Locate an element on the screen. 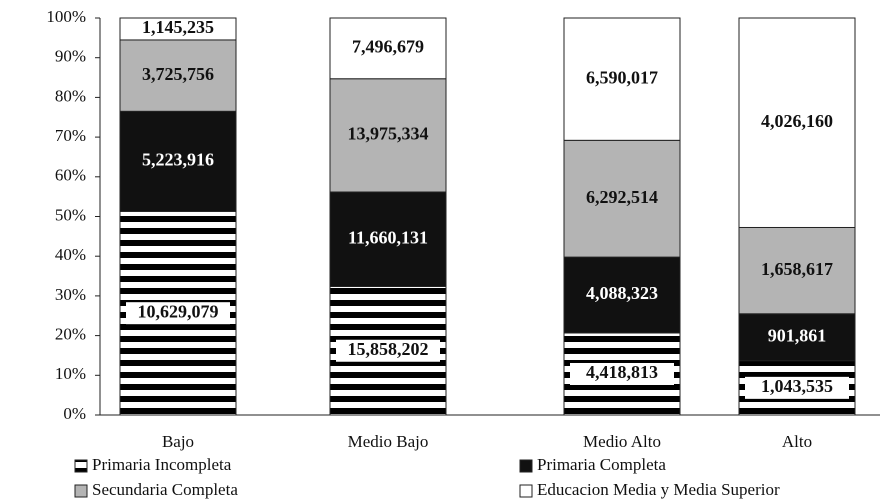 This screenshot has width=893, height=504. y-tick-label: 0% is located at coordinates (74, 413).